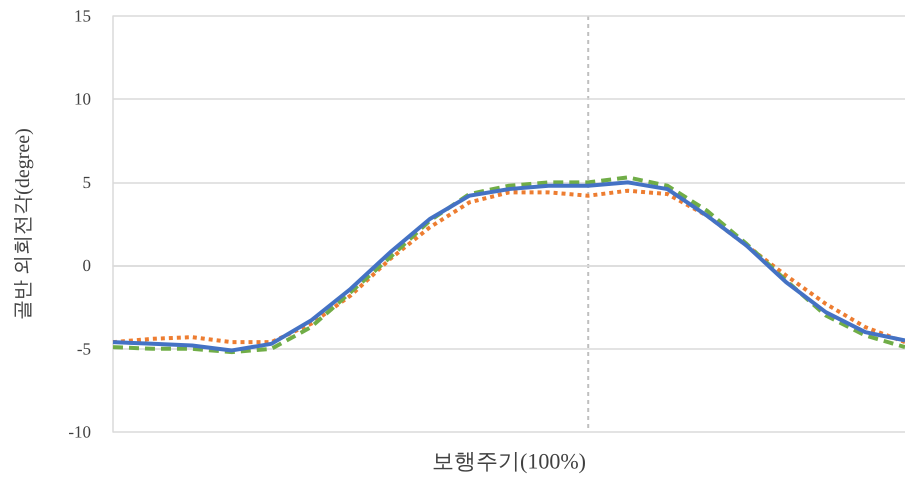 The image size is (905, 482). I want to click on y-tick-label: -5, so click(83, 348).